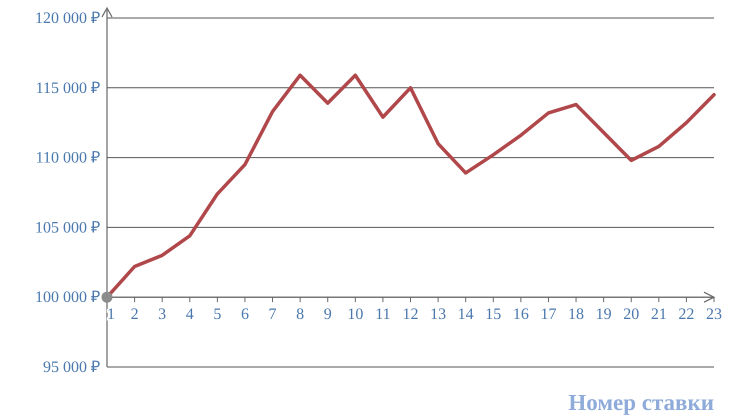 Image resolution: width=730 pixels, height=420 pixels. I want to click on x-tick-label: 18, so click(576, 315).